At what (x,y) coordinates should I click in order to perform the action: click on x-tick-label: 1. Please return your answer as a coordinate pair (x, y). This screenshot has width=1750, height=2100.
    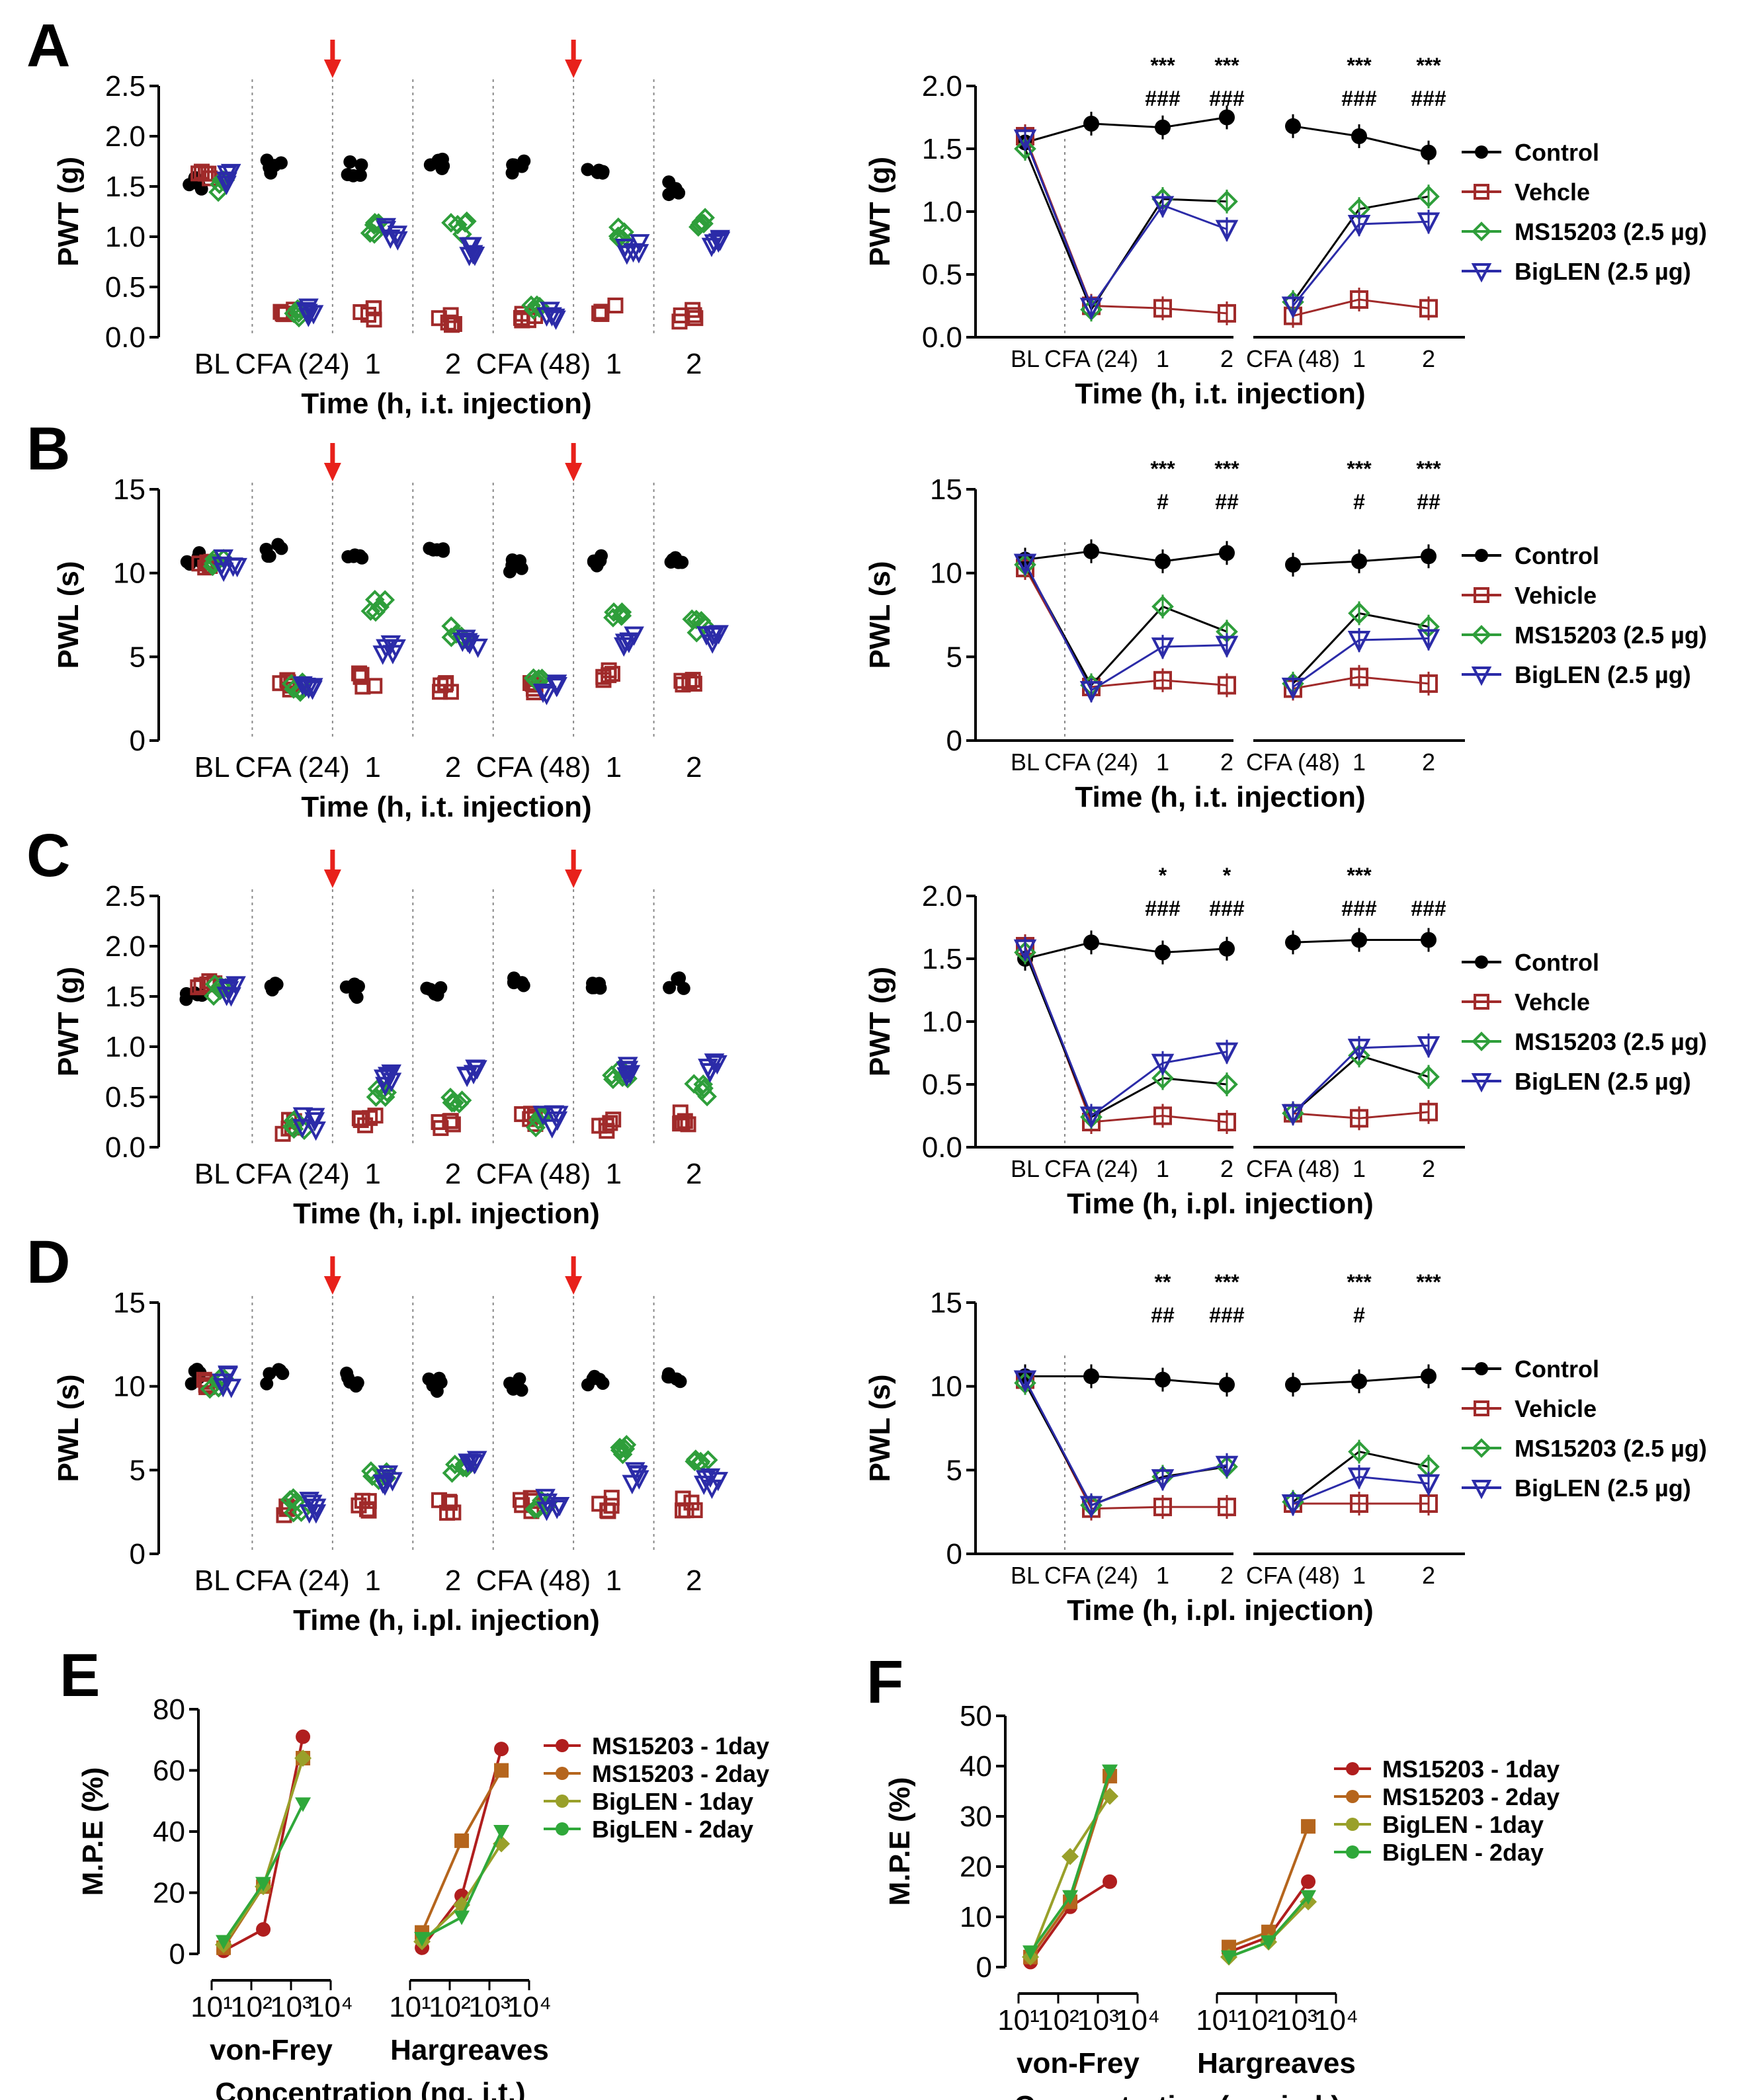
    Looking at the image, I should click on (614, 1581).